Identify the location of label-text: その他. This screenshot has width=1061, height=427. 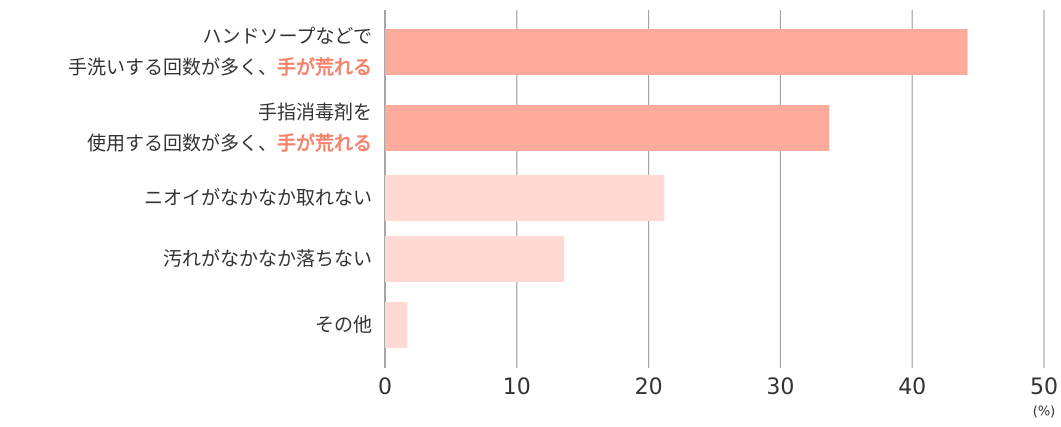
(343, 325).